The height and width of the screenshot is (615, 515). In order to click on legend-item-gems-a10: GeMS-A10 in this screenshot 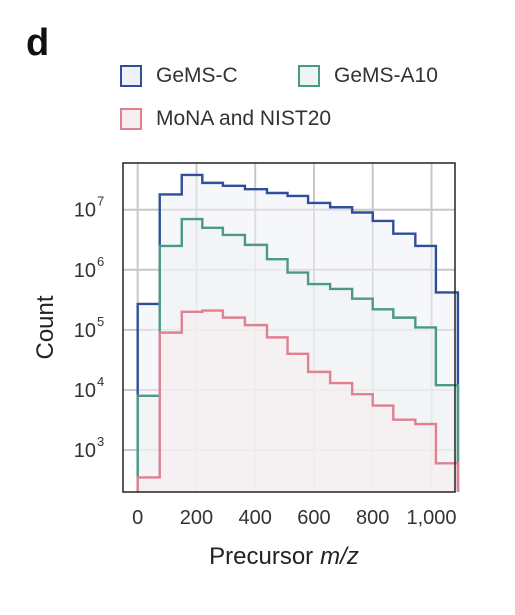, I will do `click(368, 76)`.